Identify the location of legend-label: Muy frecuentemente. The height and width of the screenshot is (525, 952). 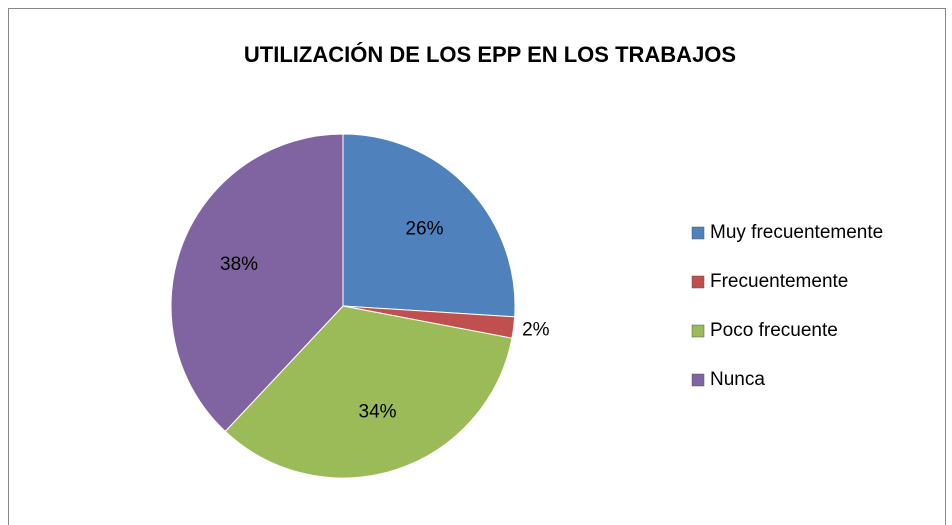
(796, 232).